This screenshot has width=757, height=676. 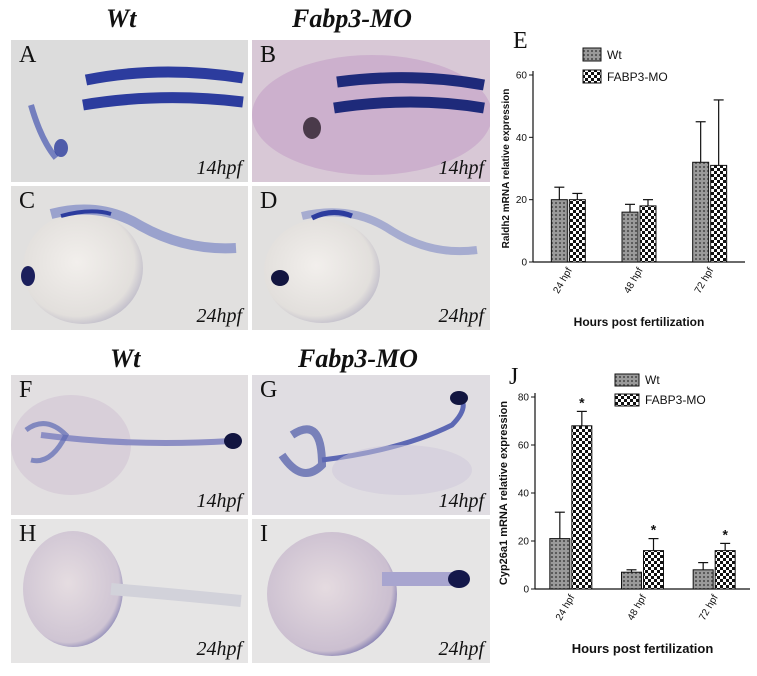 What do you see at coordinates (614, 55) in the screenshot?
I see `chart-e-legend-label: Wt` at bounding box center [614, 55].